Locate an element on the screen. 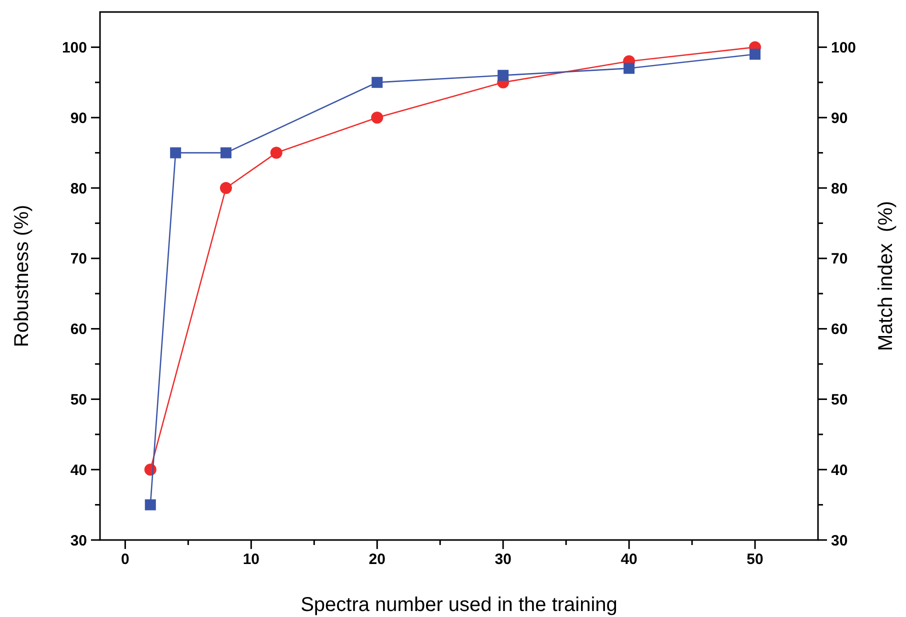  x-tick-label: 40 is located at coordinates (629, 559).